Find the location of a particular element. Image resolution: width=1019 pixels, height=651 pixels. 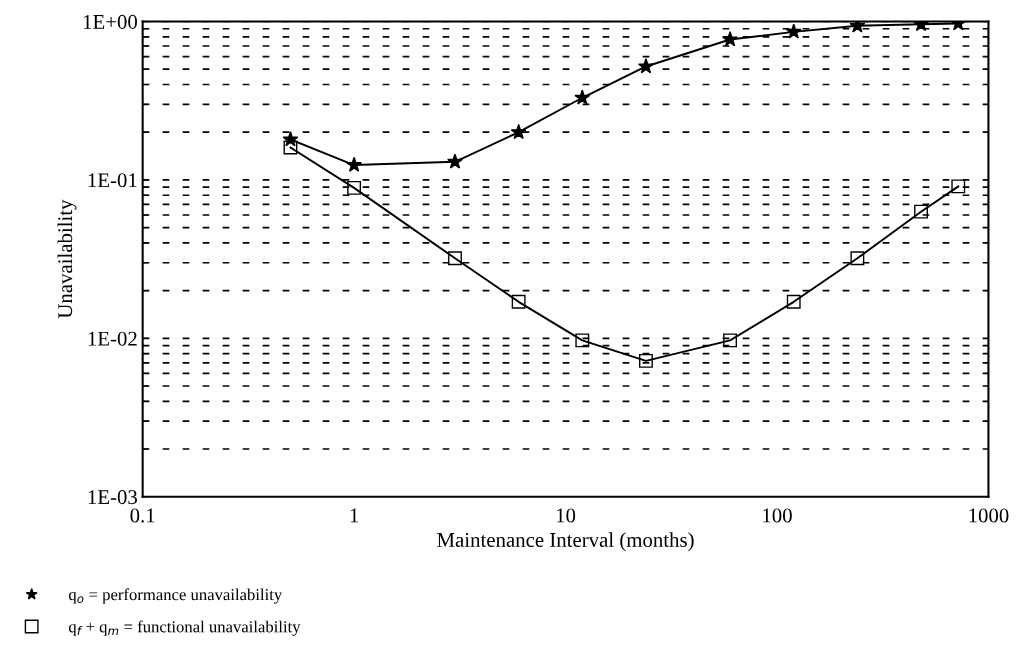

legend-label: q$_{o}$ = performance unavailability is located at coordinates (175, 596).